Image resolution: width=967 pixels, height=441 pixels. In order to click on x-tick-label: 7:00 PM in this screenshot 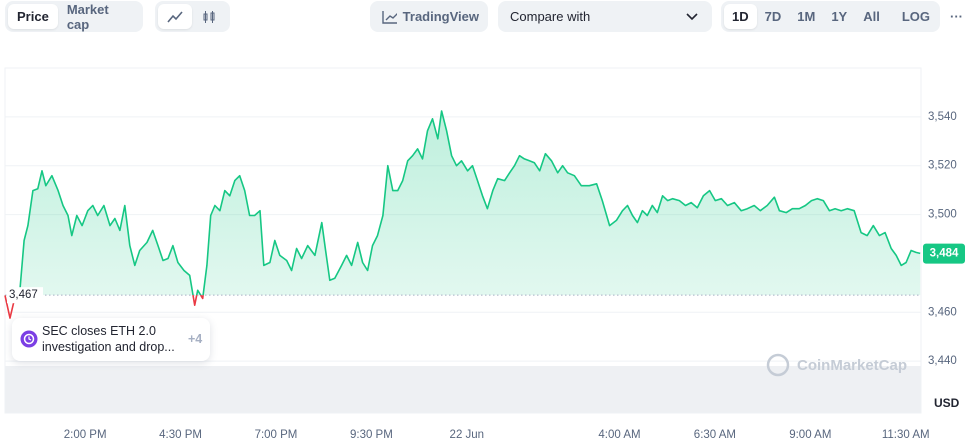, I will do `click(276, 435)`.